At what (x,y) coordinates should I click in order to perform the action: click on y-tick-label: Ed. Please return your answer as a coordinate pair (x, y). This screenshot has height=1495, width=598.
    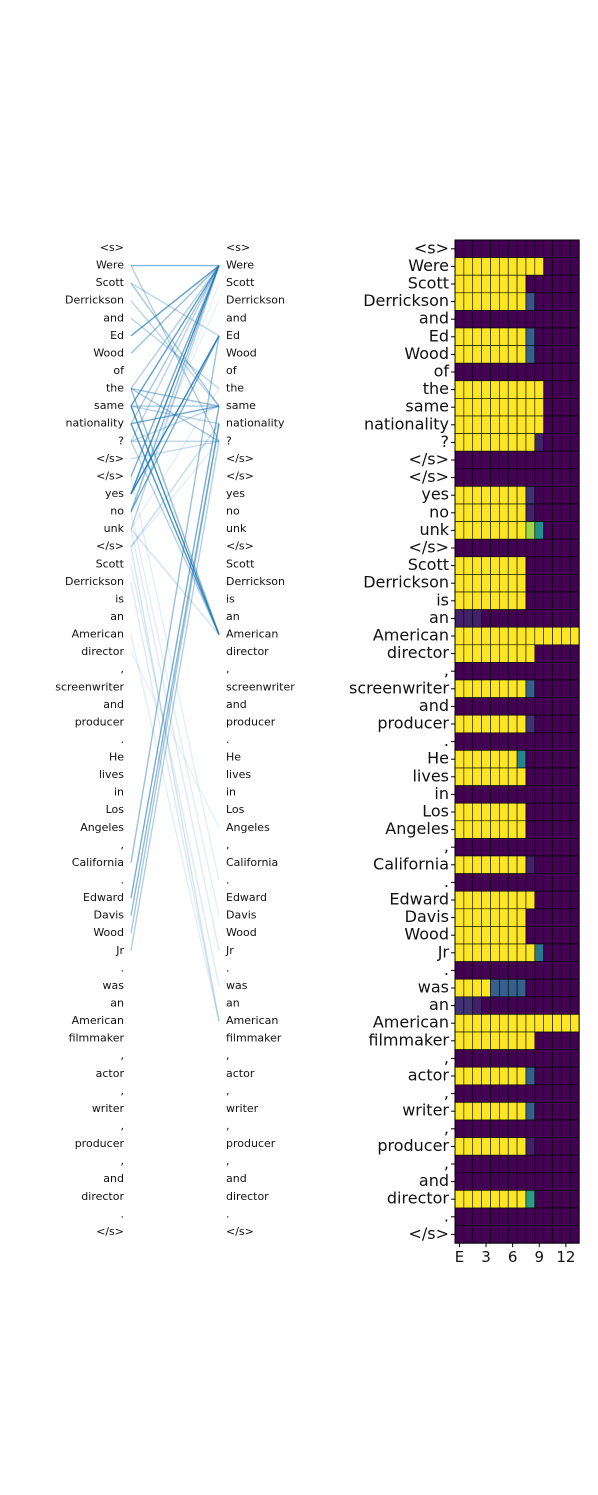
    Looking at the image, I should click on (439, 335).